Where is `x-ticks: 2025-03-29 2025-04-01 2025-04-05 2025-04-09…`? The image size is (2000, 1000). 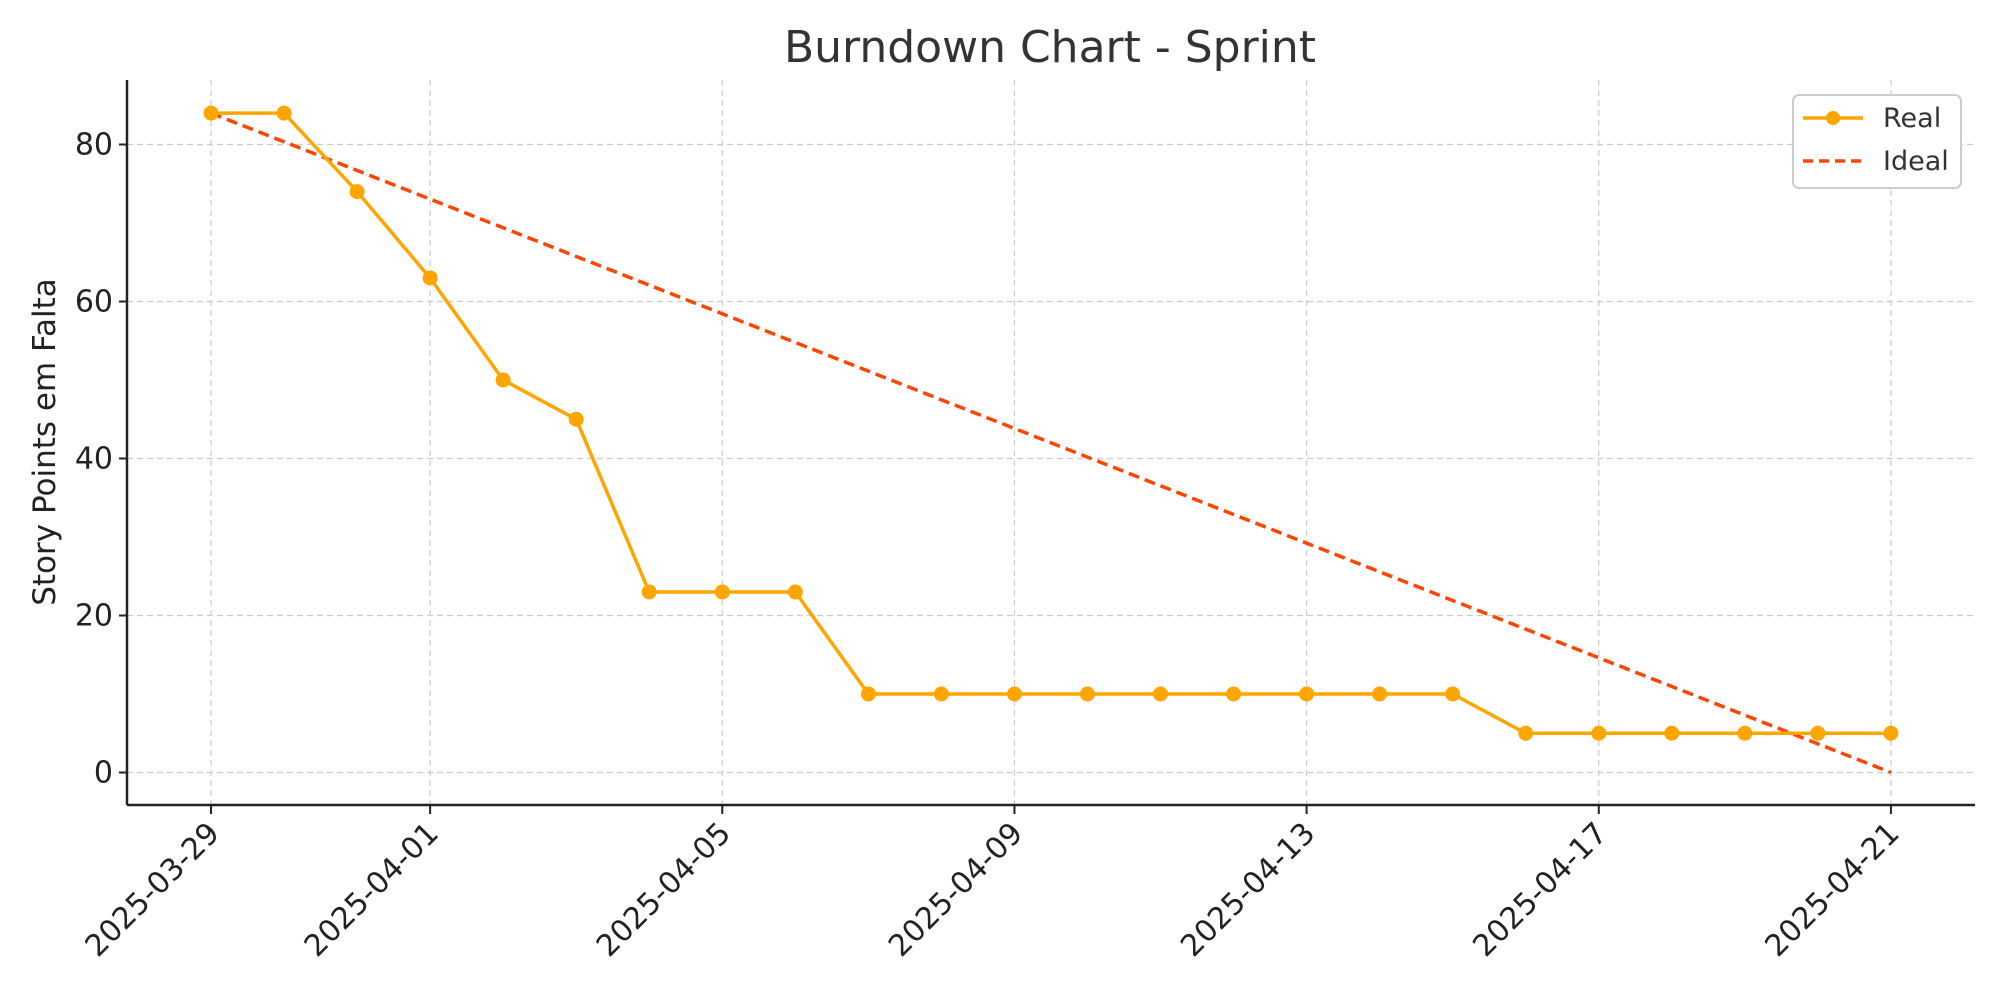
x-ticks: 2025-03-29 2025-04-01 2025-04-05 2025-04-09… is located at coordinates (993, 884).